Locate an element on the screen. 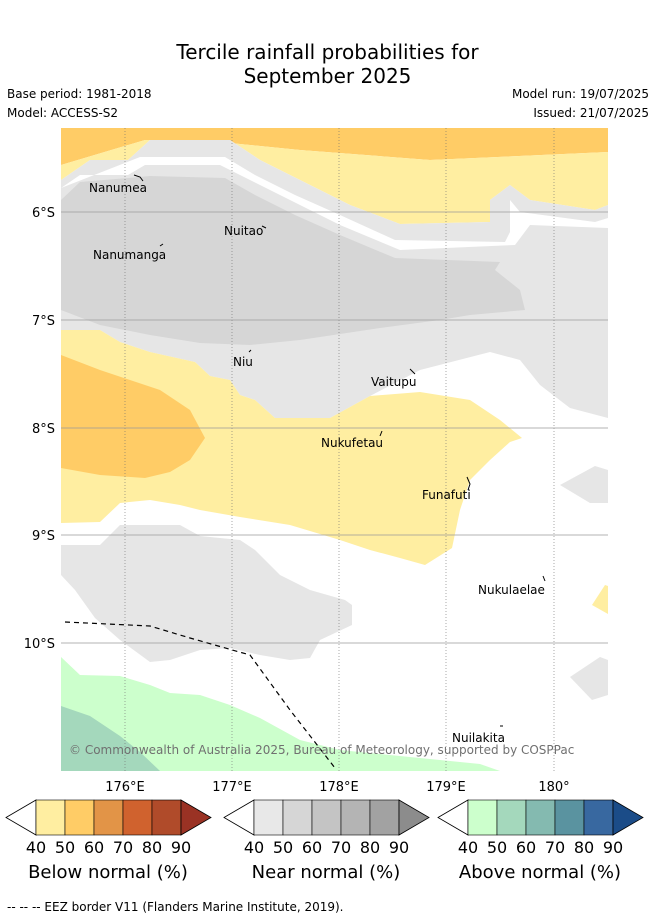 This screenshot has width=655, height=919. island-nukufetau is located at coordinates (381, 433).